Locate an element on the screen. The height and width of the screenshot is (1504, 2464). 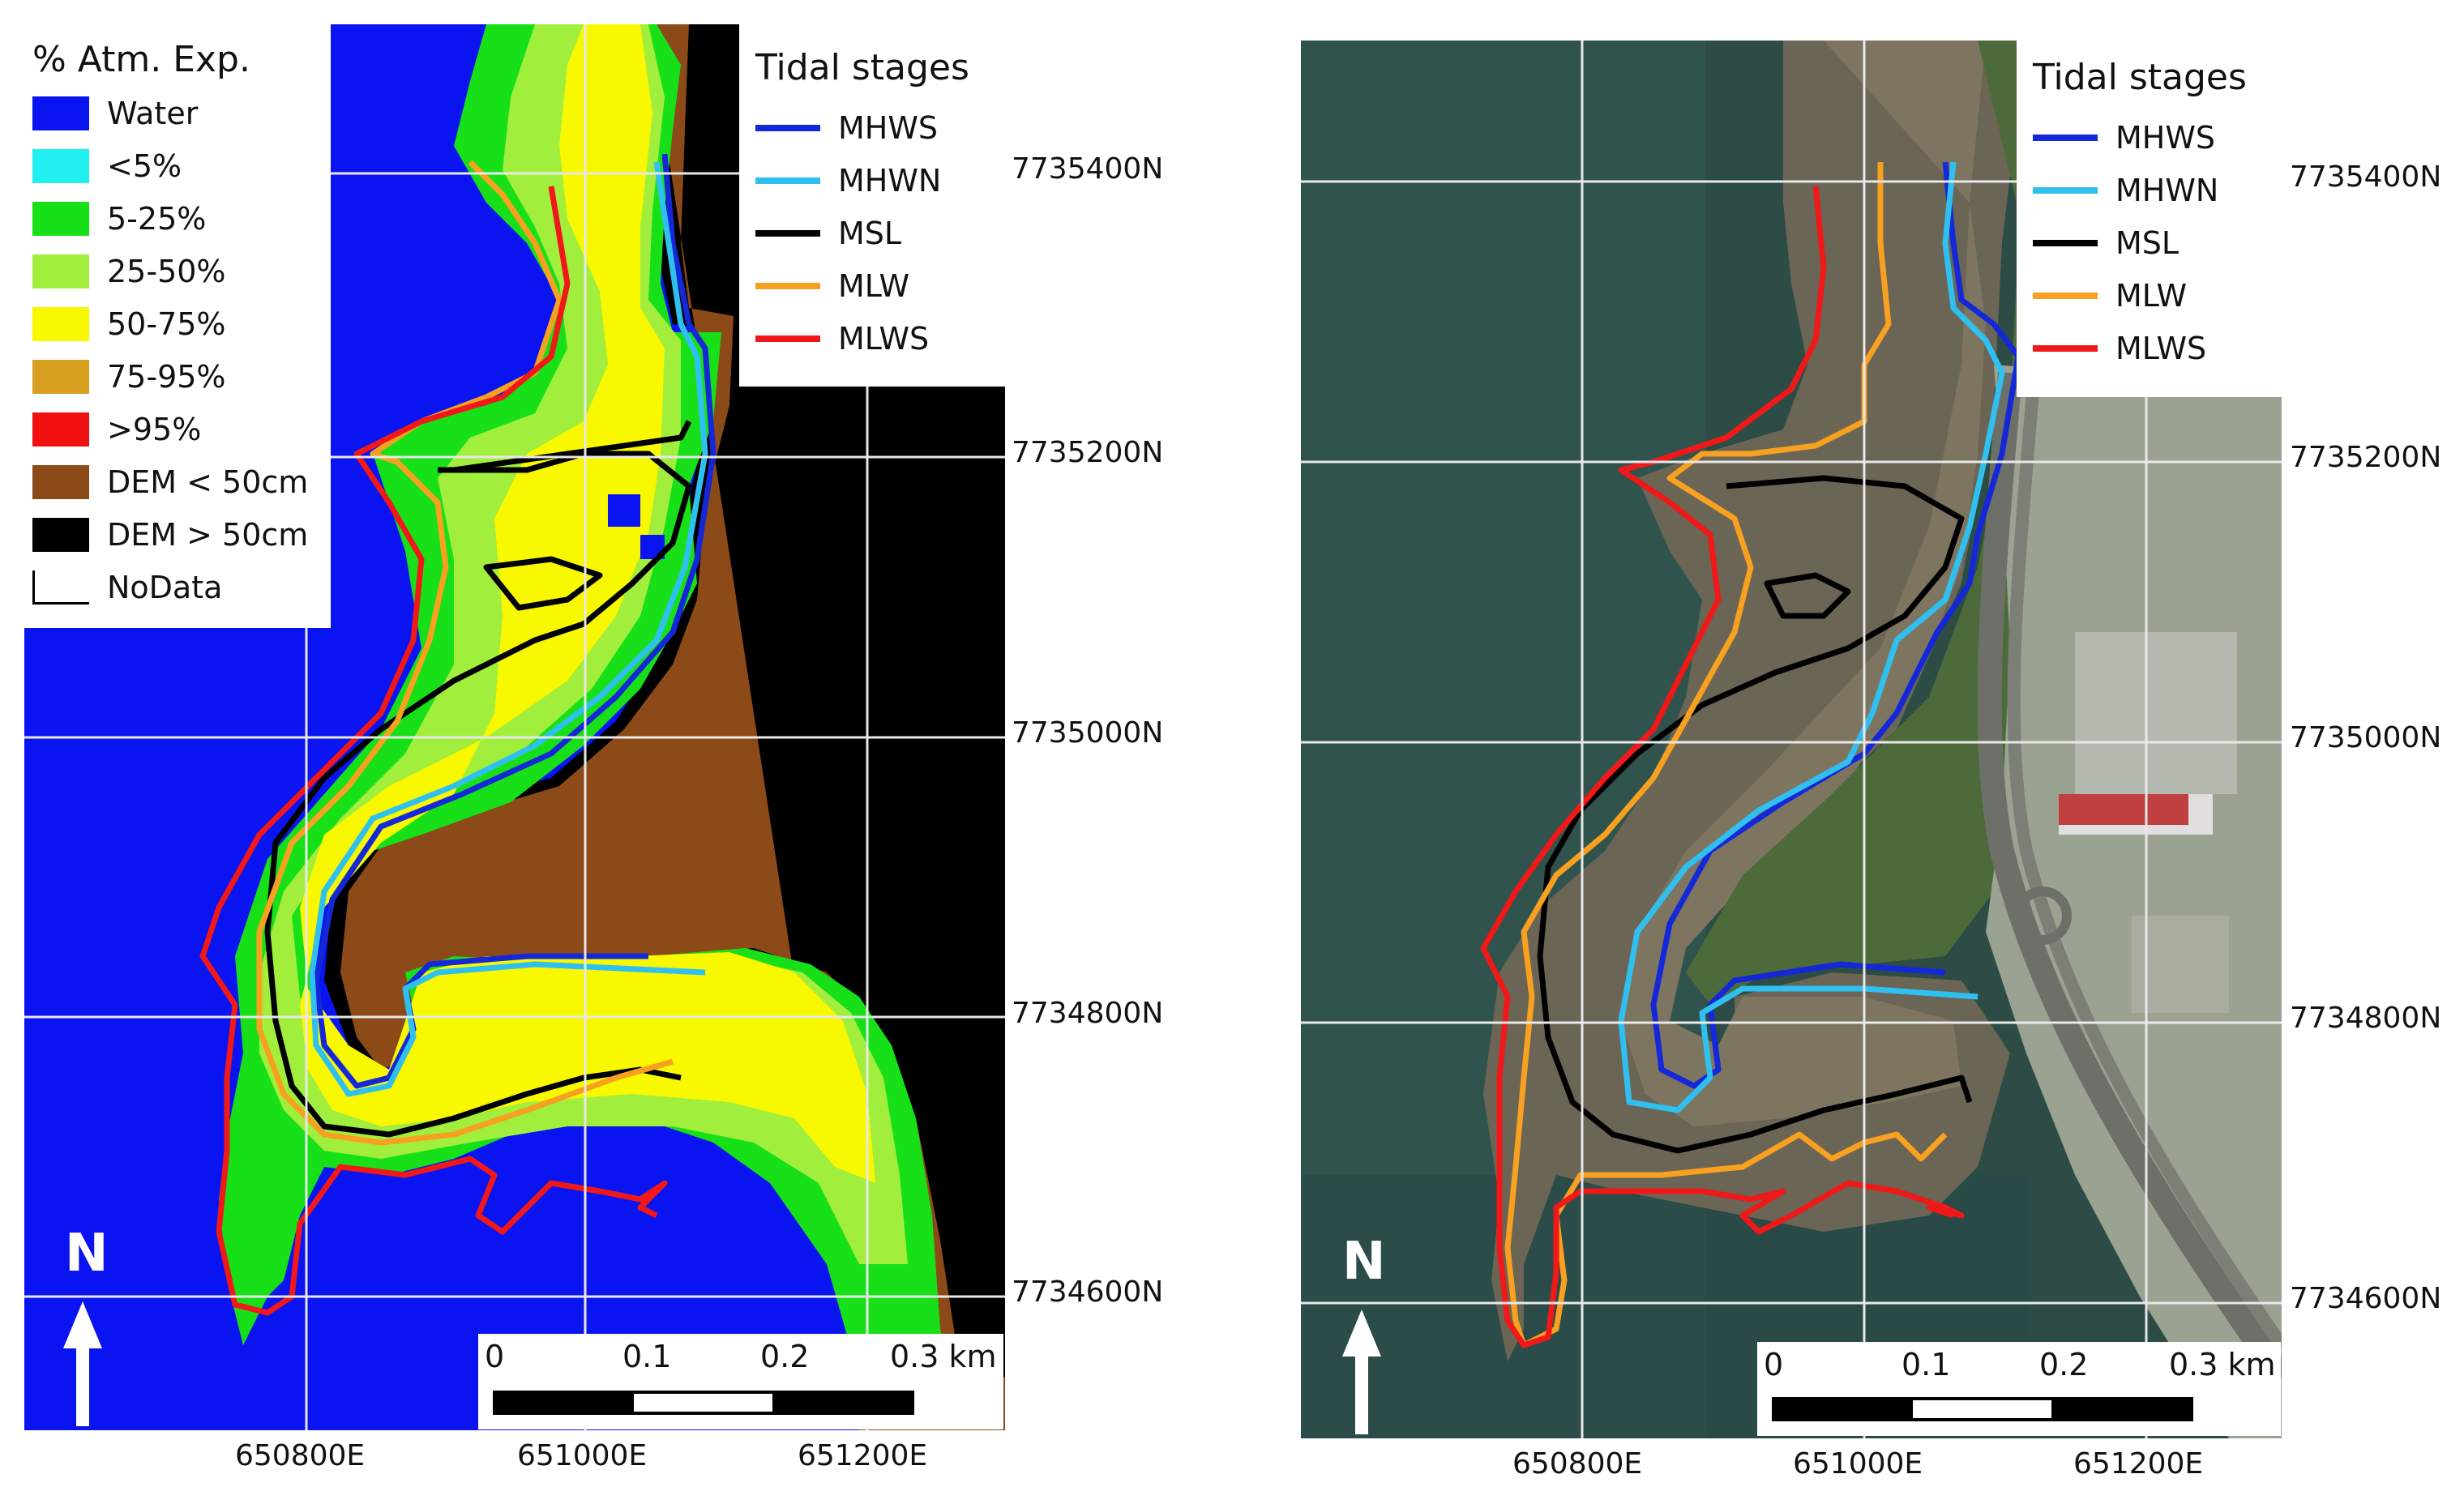
exposure-legend-item: Water is located at coordinates (181, 113).